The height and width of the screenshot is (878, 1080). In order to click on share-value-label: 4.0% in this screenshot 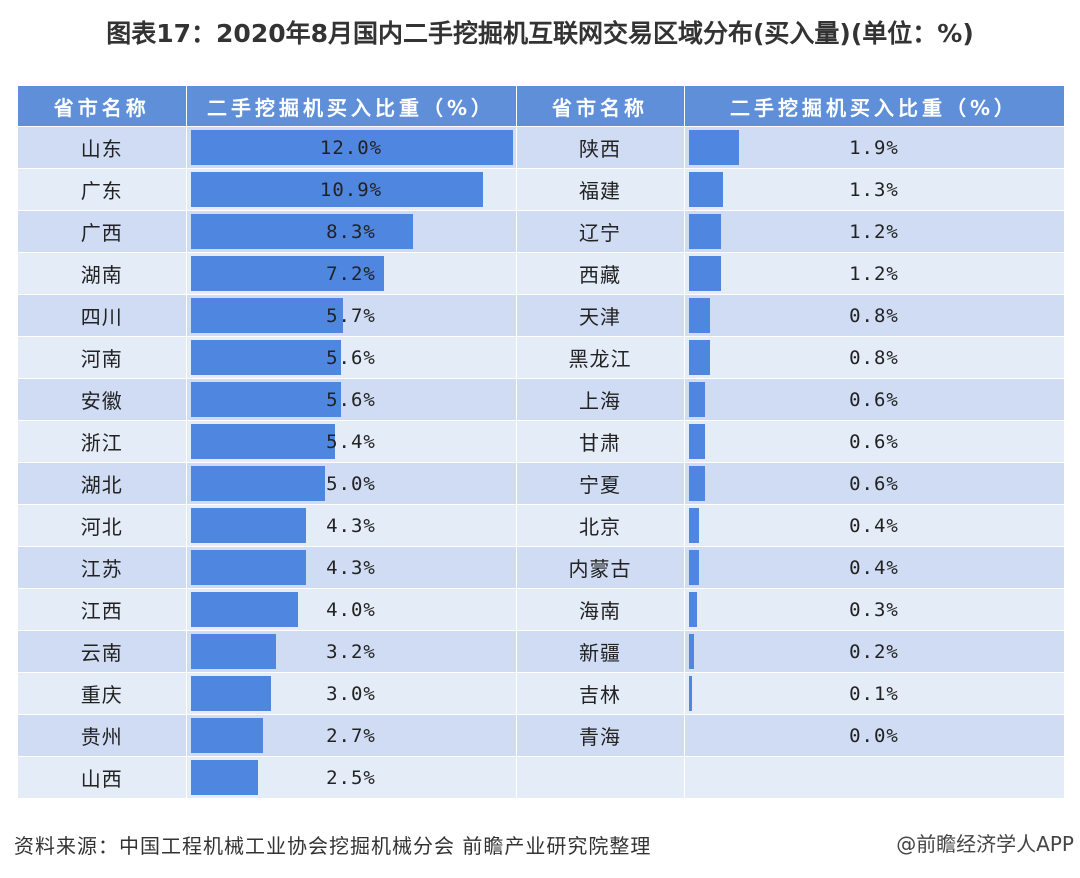, I will do `click(351, 609)`.